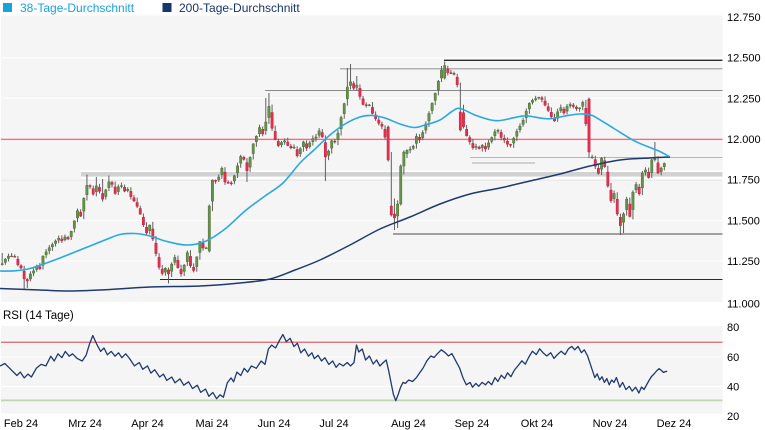  What do you see at coordinates (743, 304) in the screenshot?
I see `svg-text: 11.000` at bounding box center [743, 304].